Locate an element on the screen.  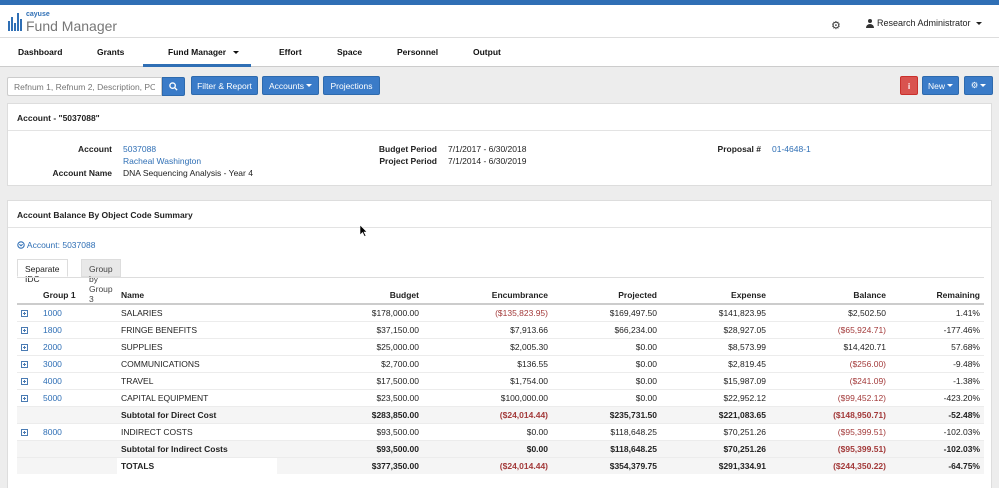
tab-group-by-group-3: Group by Group 3 is located at coordinates (101, 281).